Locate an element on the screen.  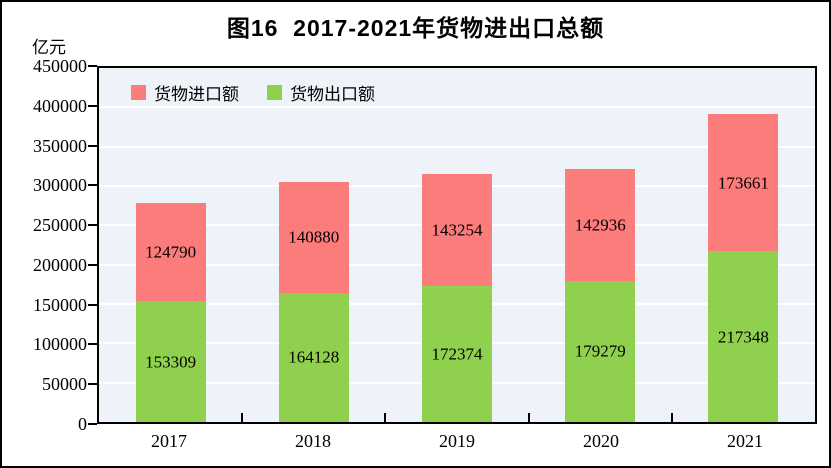
exports-value-label: 217348 is located at coordinates (743, 337).